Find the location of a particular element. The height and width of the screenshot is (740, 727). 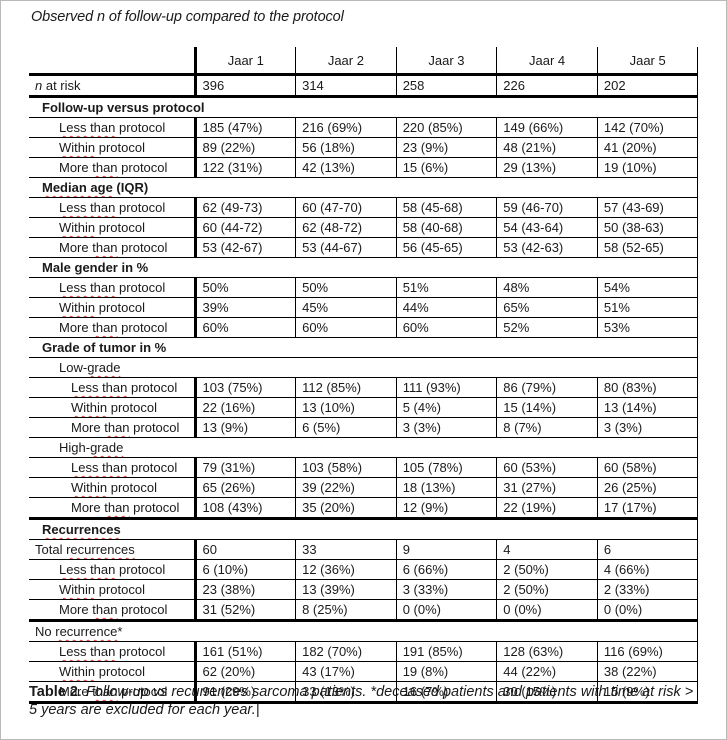

cell-value: 182 (70%) is located at coordinates (346, 651).